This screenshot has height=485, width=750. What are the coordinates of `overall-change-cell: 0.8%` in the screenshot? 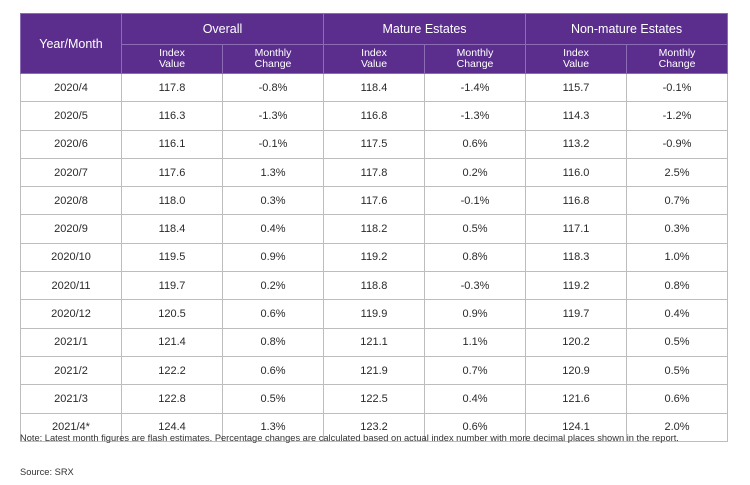 It's located at (273, 342).